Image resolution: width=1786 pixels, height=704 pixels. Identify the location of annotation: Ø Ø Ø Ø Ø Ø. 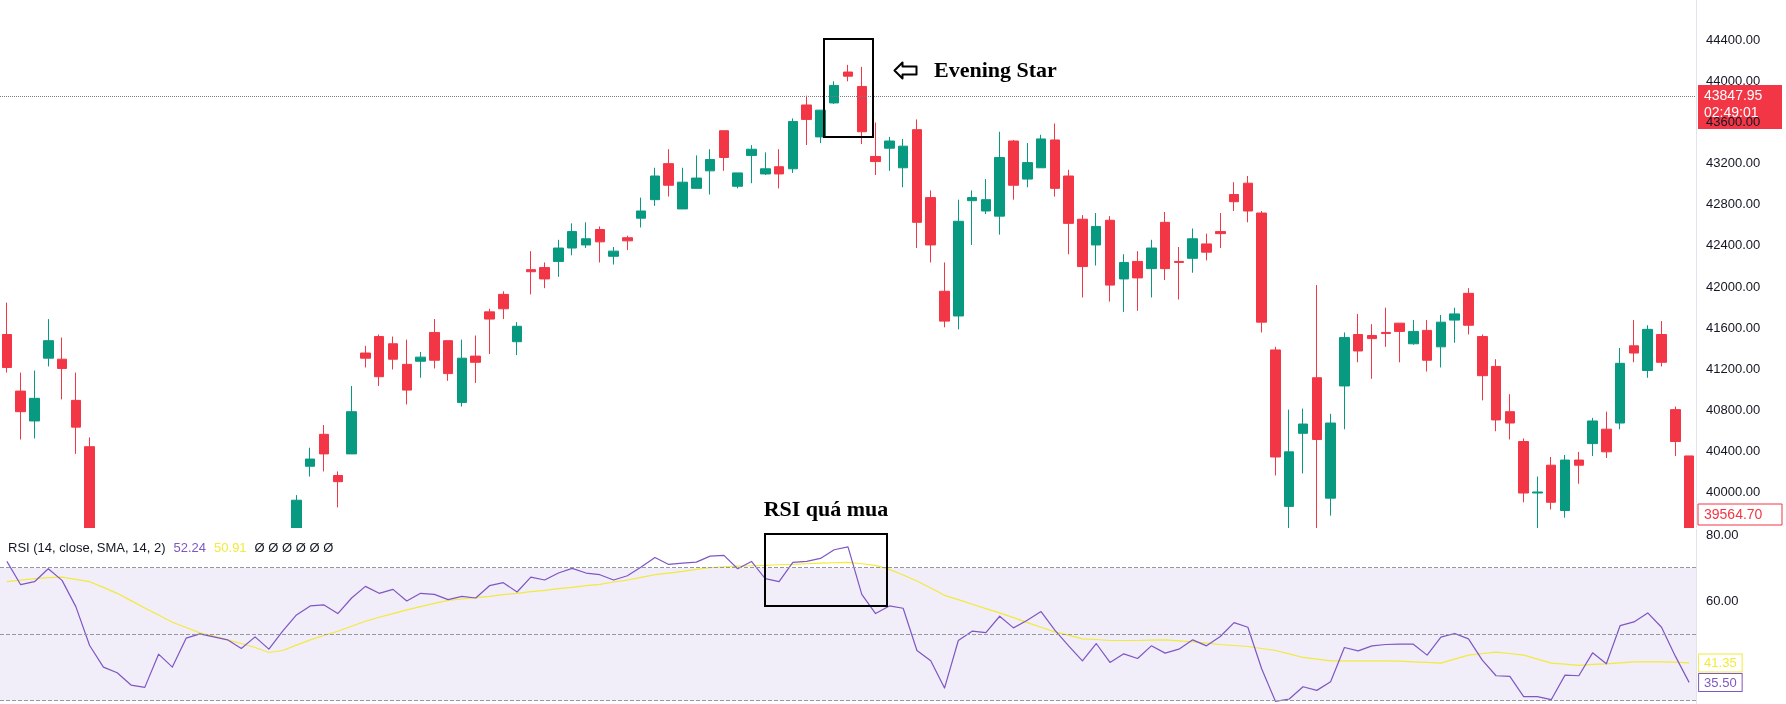
(294, 547).